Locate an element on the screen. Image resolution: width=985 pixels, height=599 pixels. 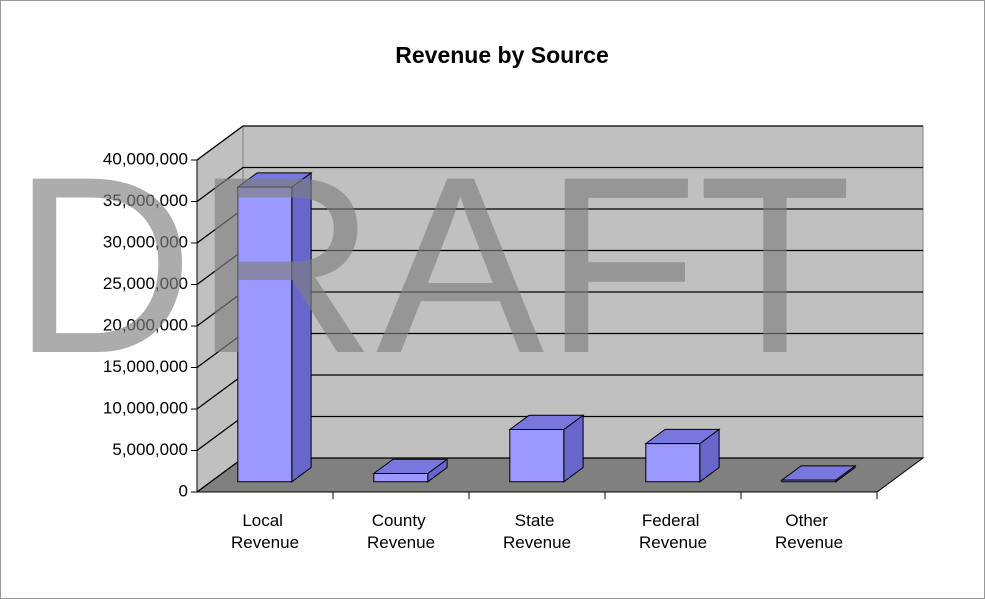
y-tick-label: 5,000,000 is located at coordinates (150, 449).